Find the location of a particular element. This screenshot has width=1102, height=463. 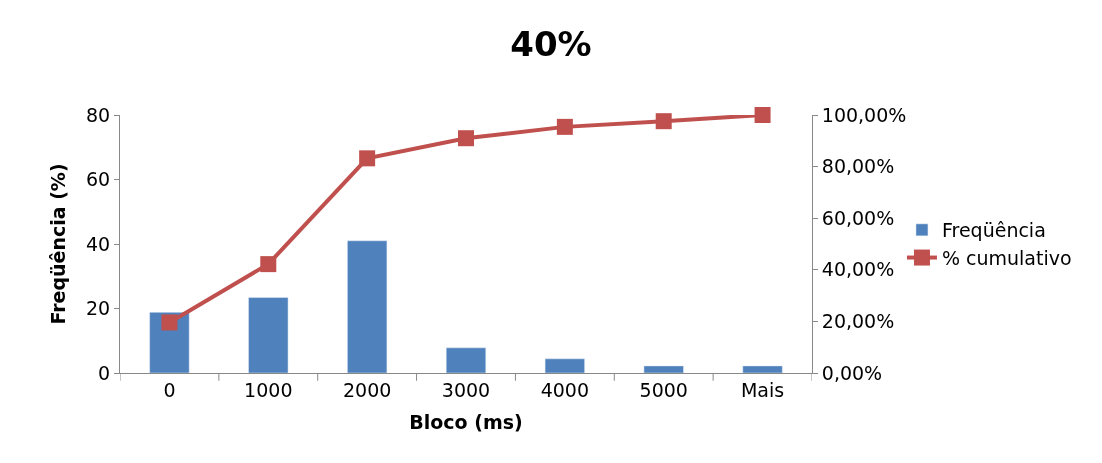

legend-label: Freqüência is located at coordinates (993, 230).